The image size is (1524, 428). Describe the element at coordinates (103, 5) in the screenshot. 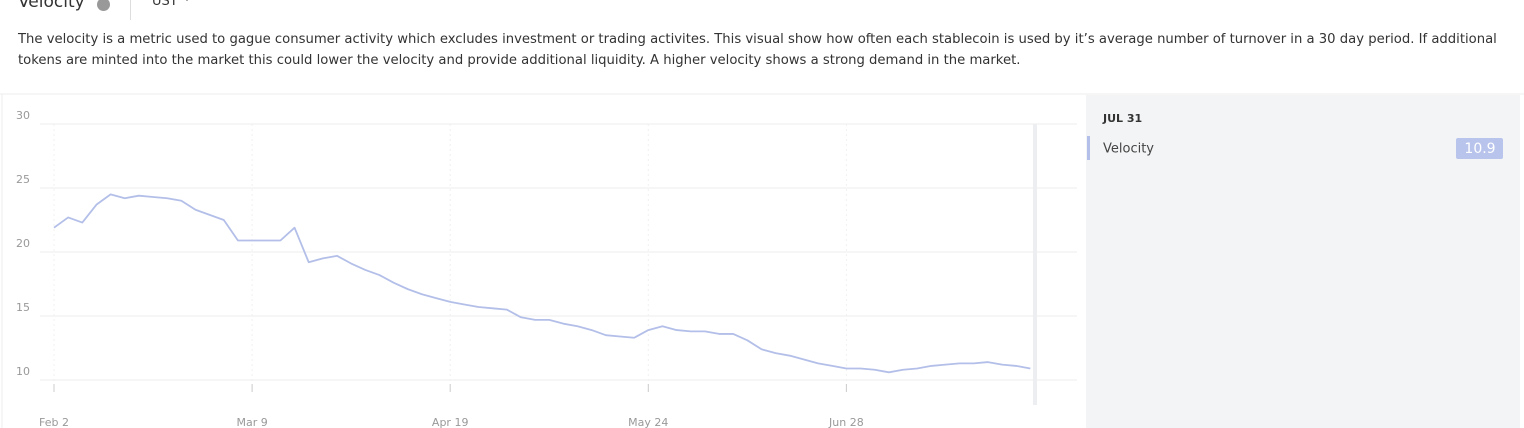

I see `info-icon` at that location.